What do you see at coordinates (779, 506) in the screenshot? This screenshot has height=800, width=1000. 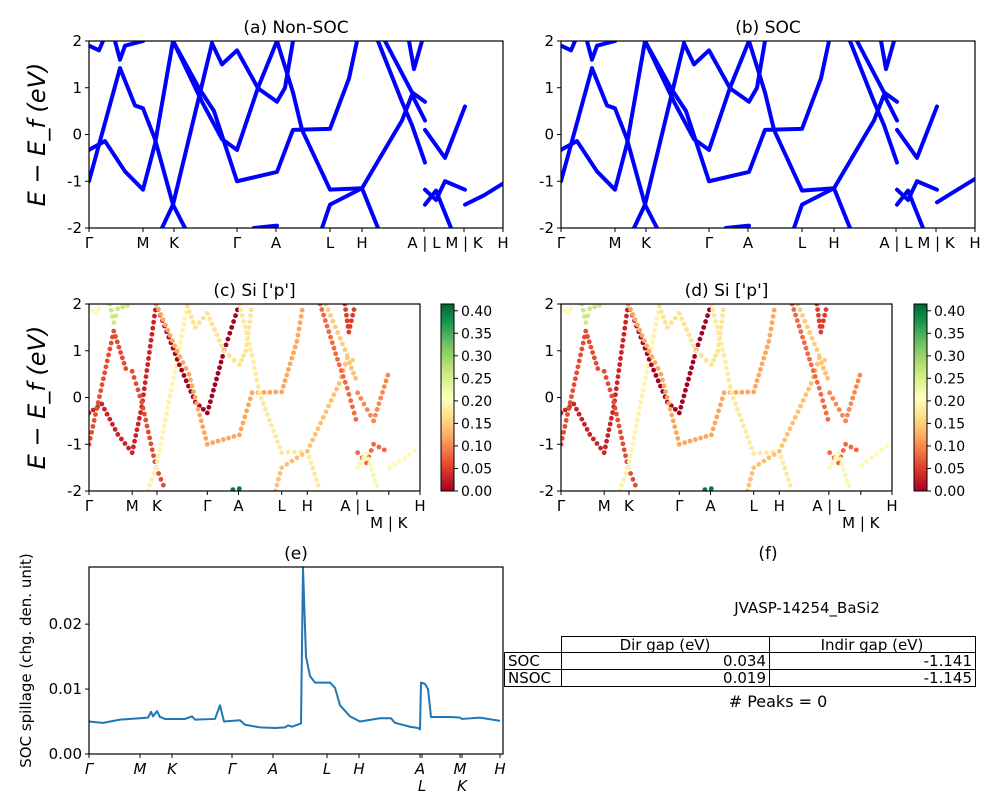 I see `x-tick-label: H` at bounding box center [779, 506].